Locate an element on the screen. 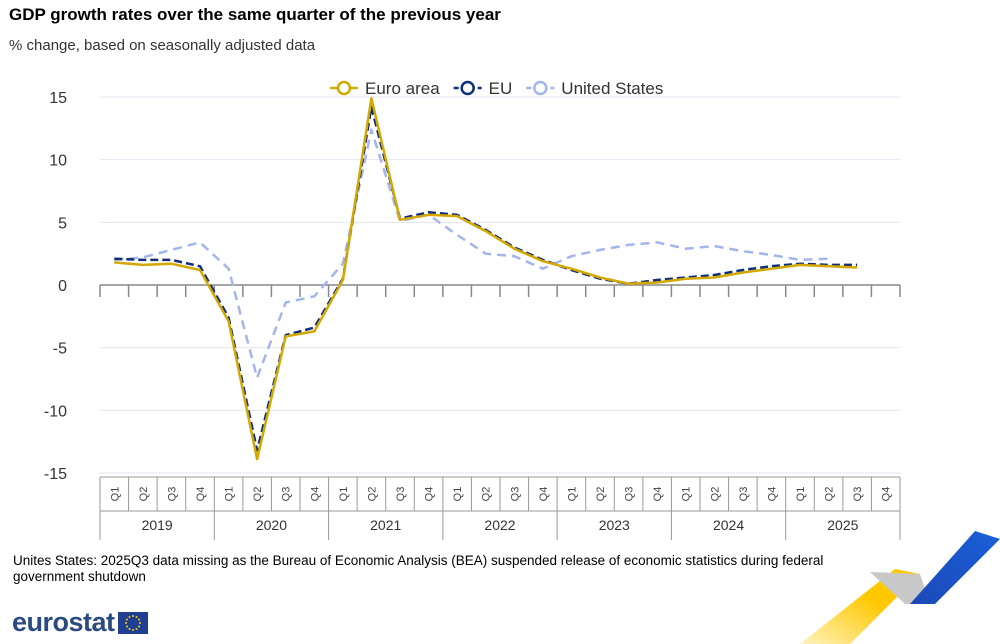 Image resolution: width=1000 pixels, height=644 pixels. decorative-stripes is located at coordinates (900, 587).